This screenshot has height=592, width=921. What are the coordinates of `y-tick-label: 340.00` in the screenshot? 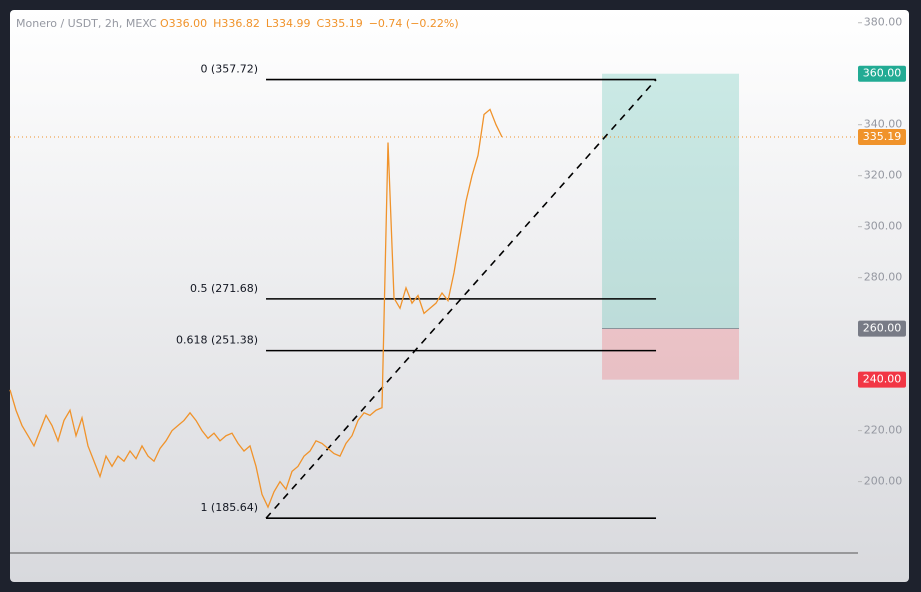 It's located at (883, 124).